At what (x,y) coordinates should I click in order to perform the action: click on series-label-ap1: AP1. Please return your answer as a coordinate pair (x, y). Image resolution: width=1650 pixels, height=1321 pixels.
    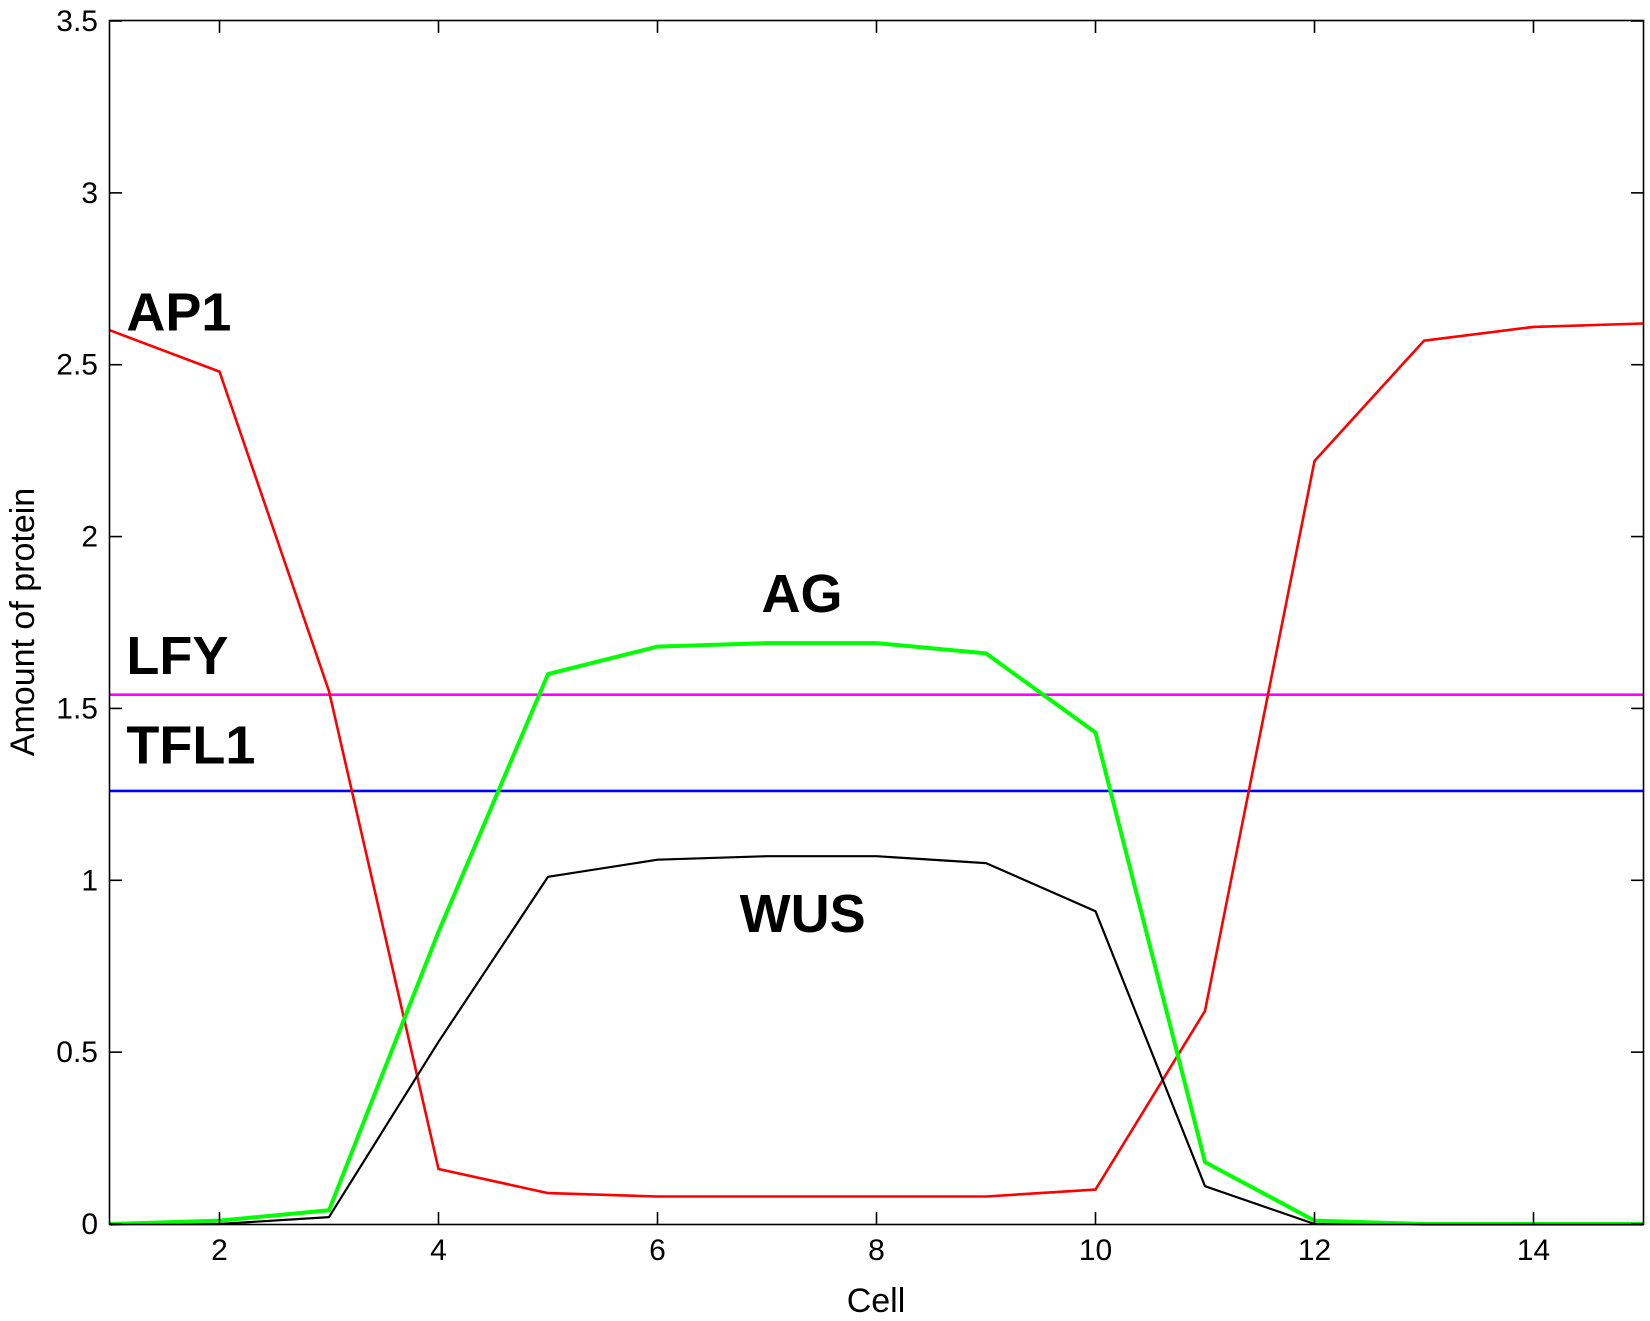
    Looking at the image, I should click on (178, 312).